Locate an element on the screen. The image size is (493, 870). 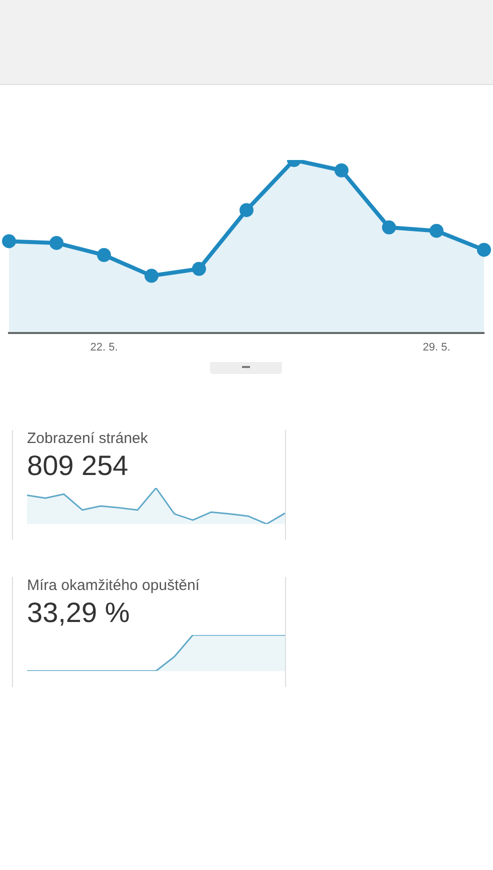
x-tick-label: 29. 5. is located at coordinates (436, 347).